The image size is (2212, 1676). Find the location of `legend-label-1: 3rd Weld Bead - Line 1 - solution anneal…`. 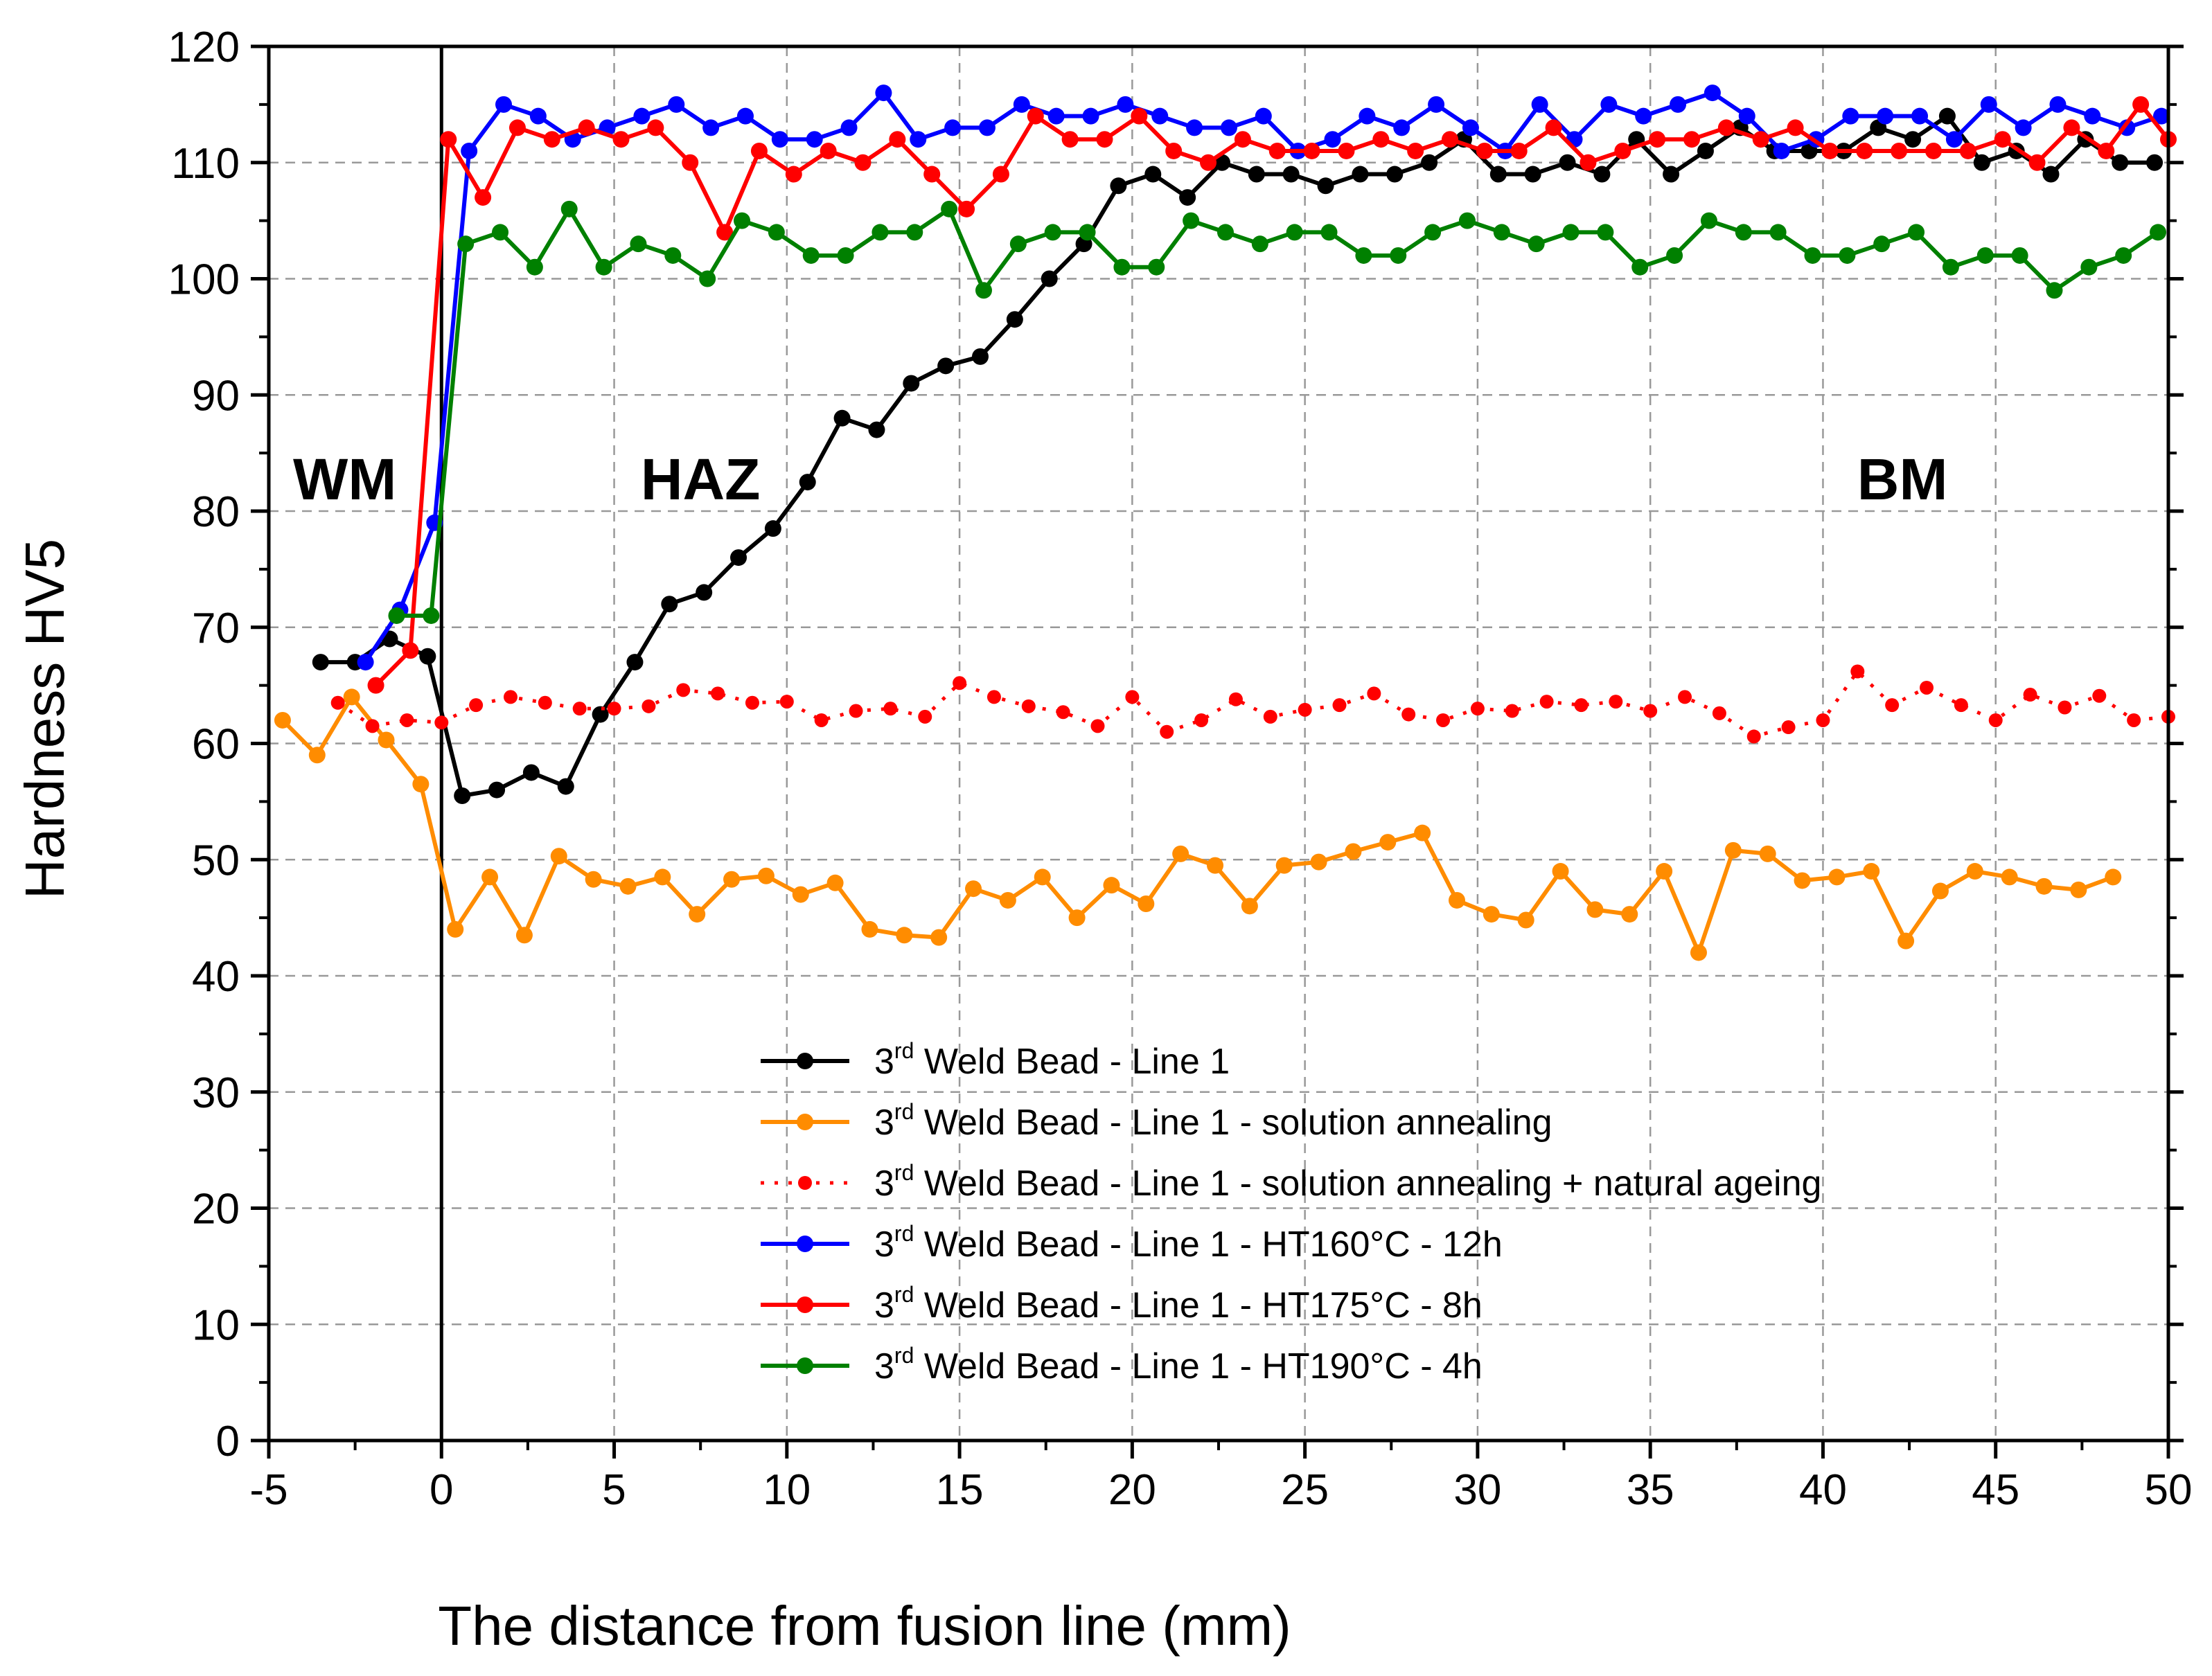

legend-label-1: 3rd Weld Bead - Line 1 - solution anneal… is located at coordinates (1213, 1121).